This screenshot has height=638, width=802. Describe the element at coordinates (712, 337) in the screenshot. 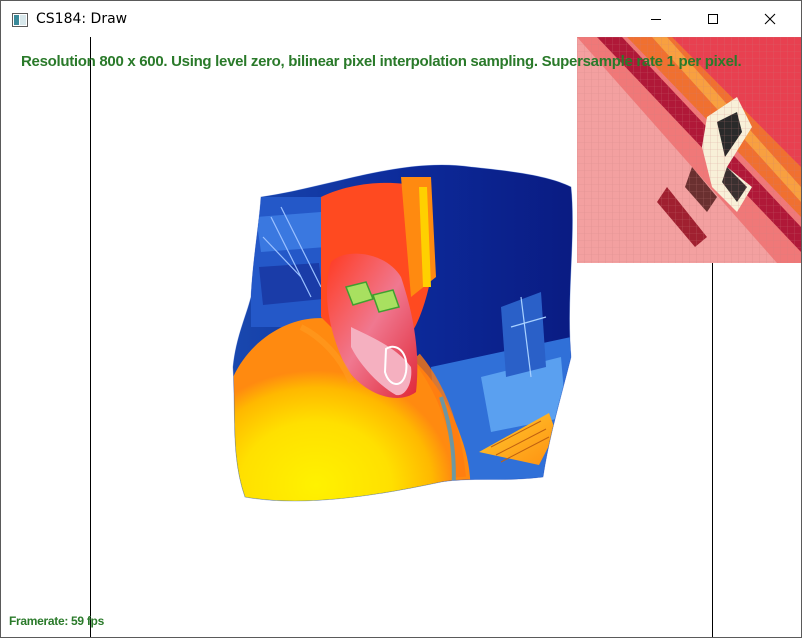

I see `guide-line-right` at that location.